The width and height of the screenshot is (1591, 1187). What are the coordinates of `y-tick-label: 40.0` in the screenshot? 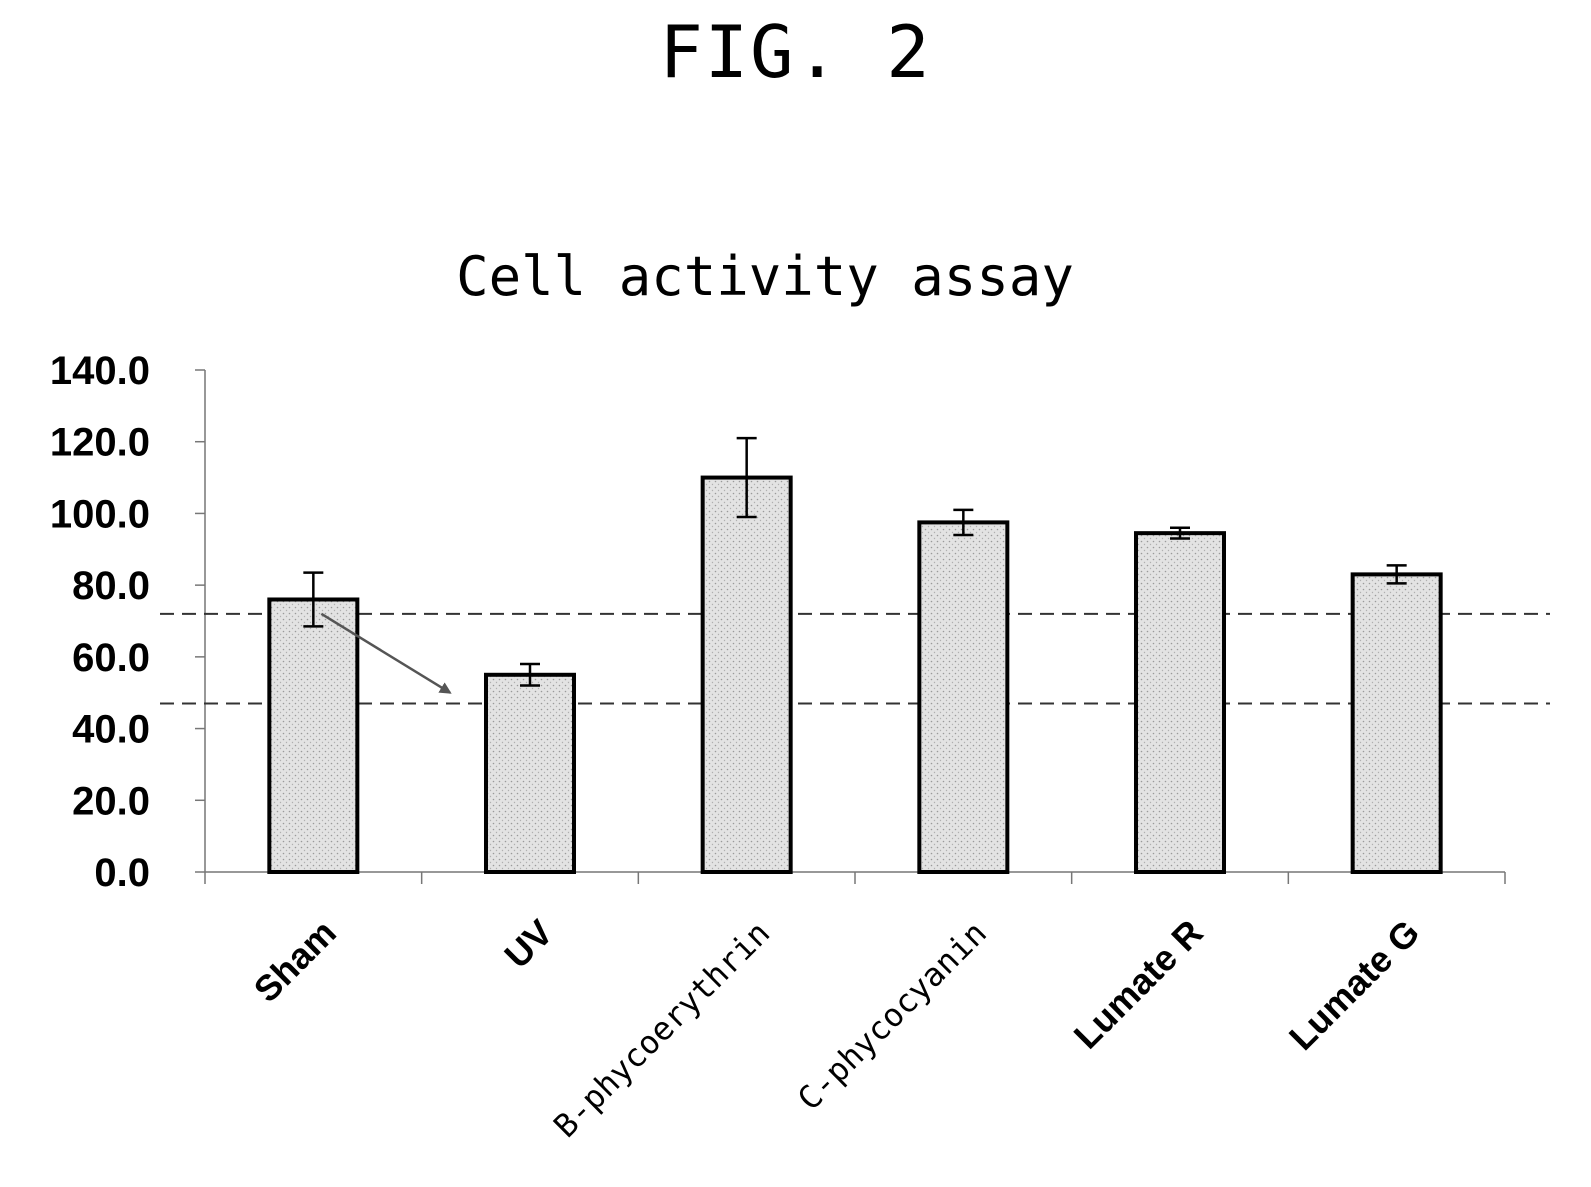 It's located at (111, 730).